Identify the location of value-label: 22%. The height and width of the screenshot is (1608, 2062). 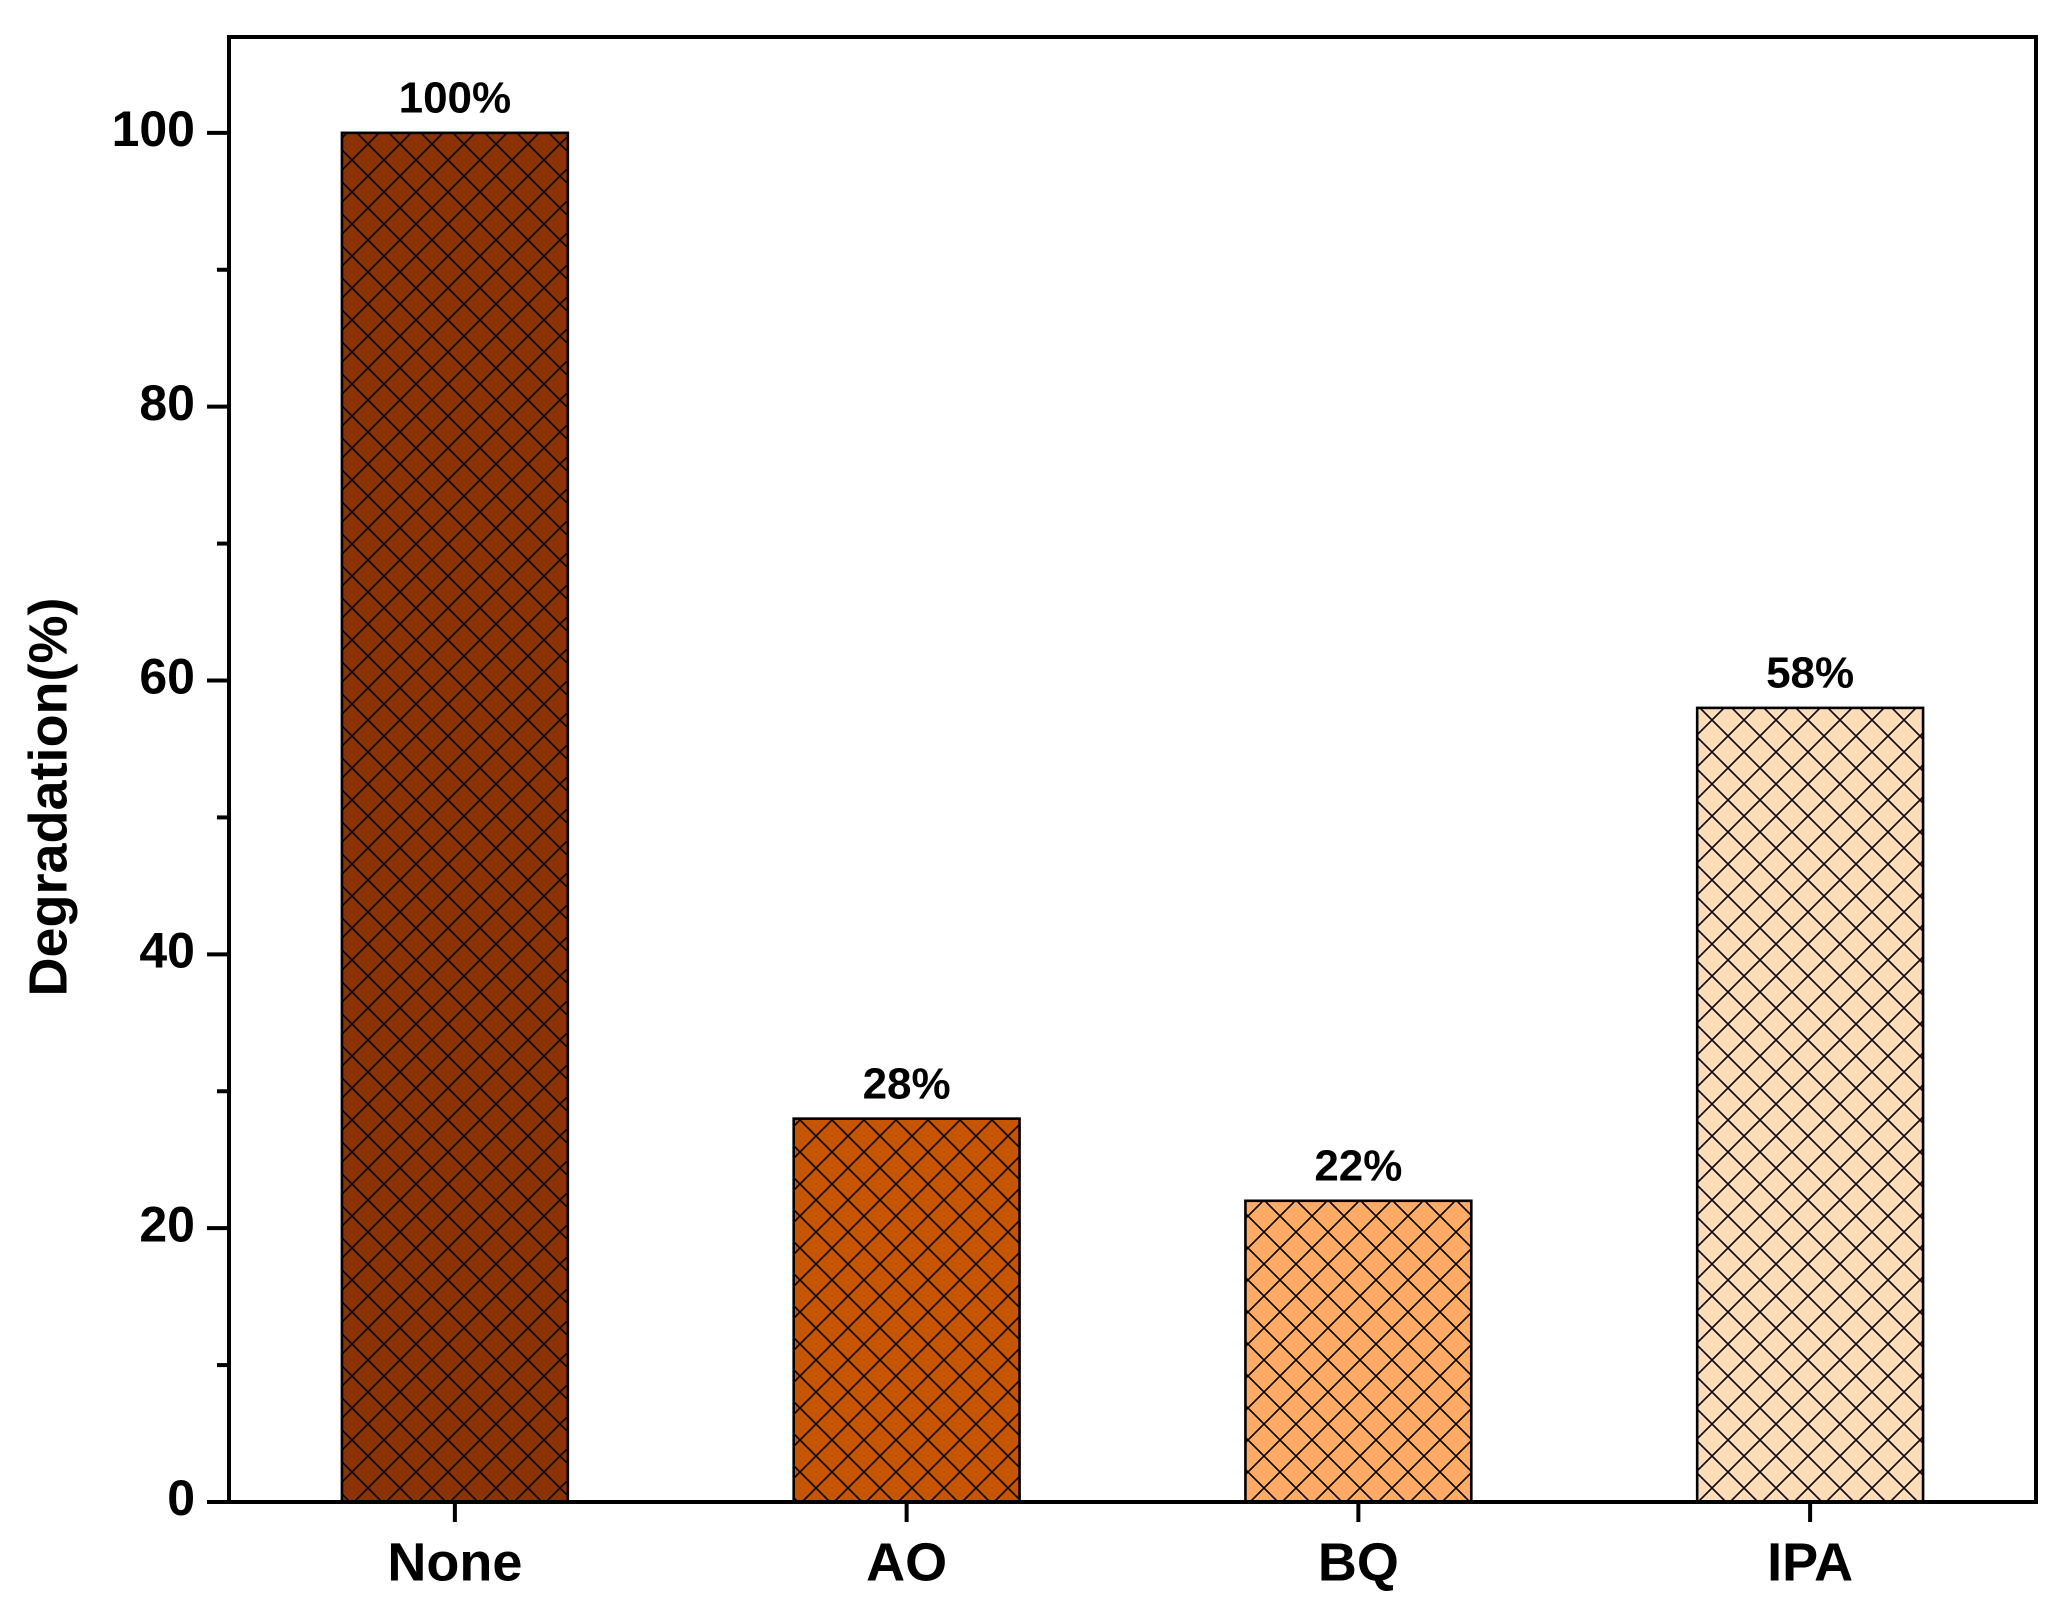
(1358, 1165).